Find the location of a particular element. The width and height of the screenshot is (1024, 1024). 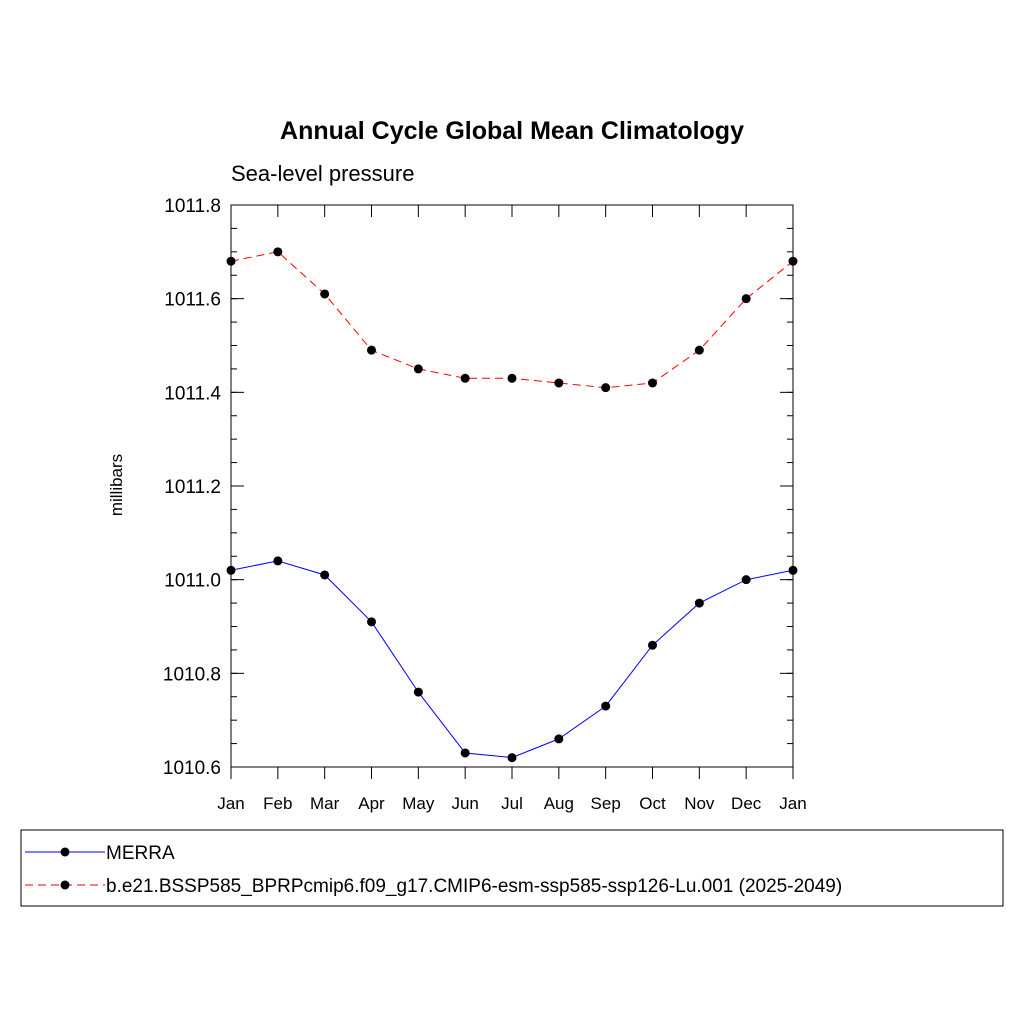

x-tick-label: Nov is located at coordinates (699, 803).